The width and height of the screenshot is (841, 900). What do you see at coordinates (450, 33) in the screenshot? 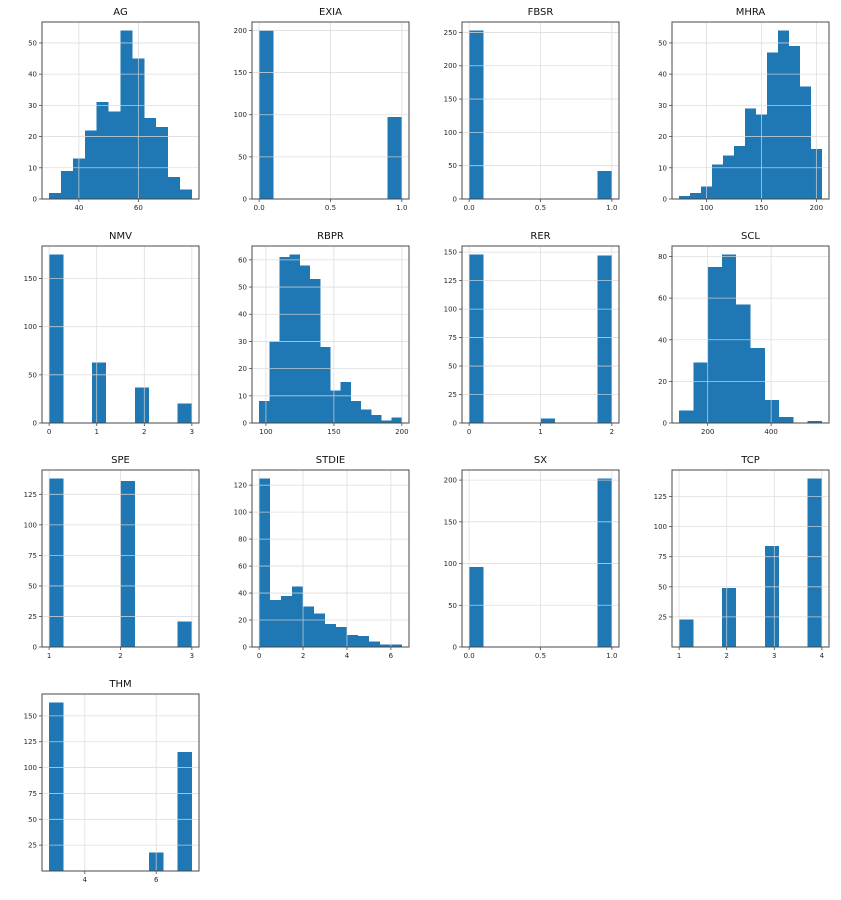
I see `y-tick-label: 250` at bounding box center [450, 33].